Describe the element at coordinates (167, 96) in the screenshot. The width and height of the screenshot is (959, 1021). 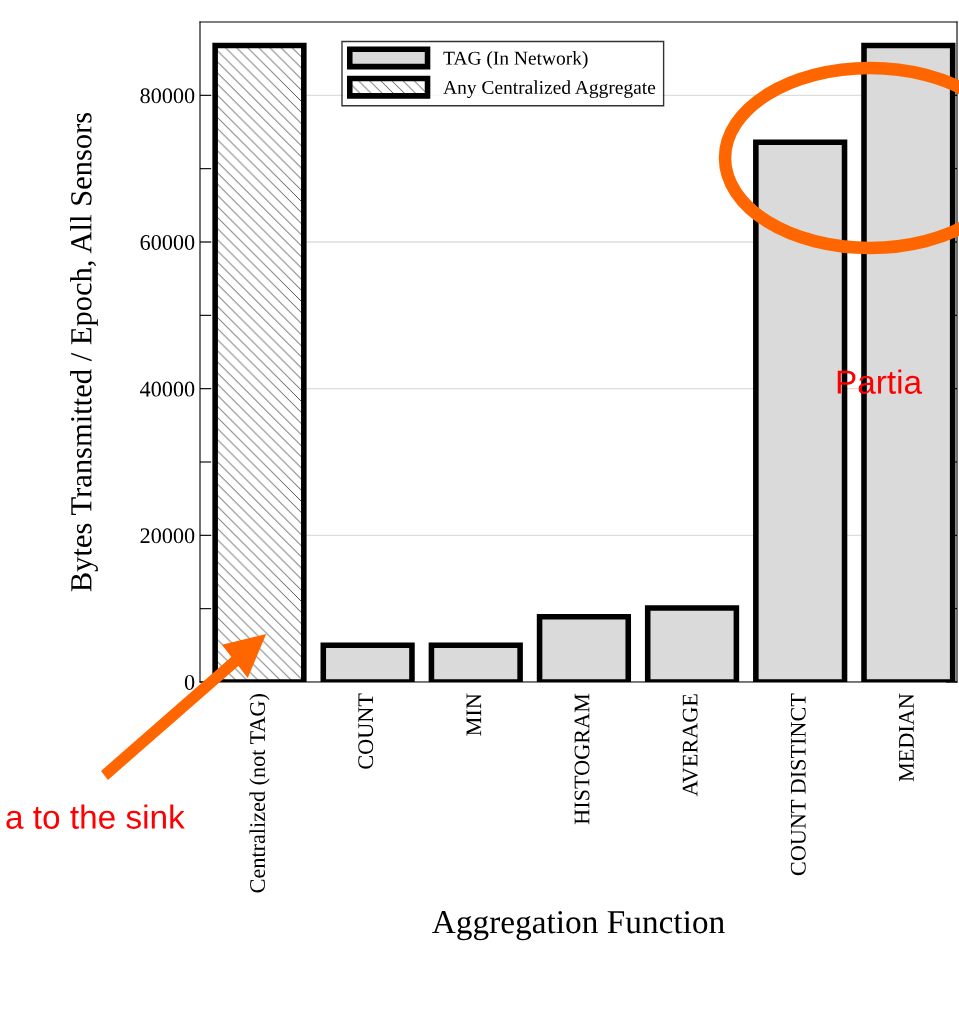
I see `y-tick-label: 80000` at that location.